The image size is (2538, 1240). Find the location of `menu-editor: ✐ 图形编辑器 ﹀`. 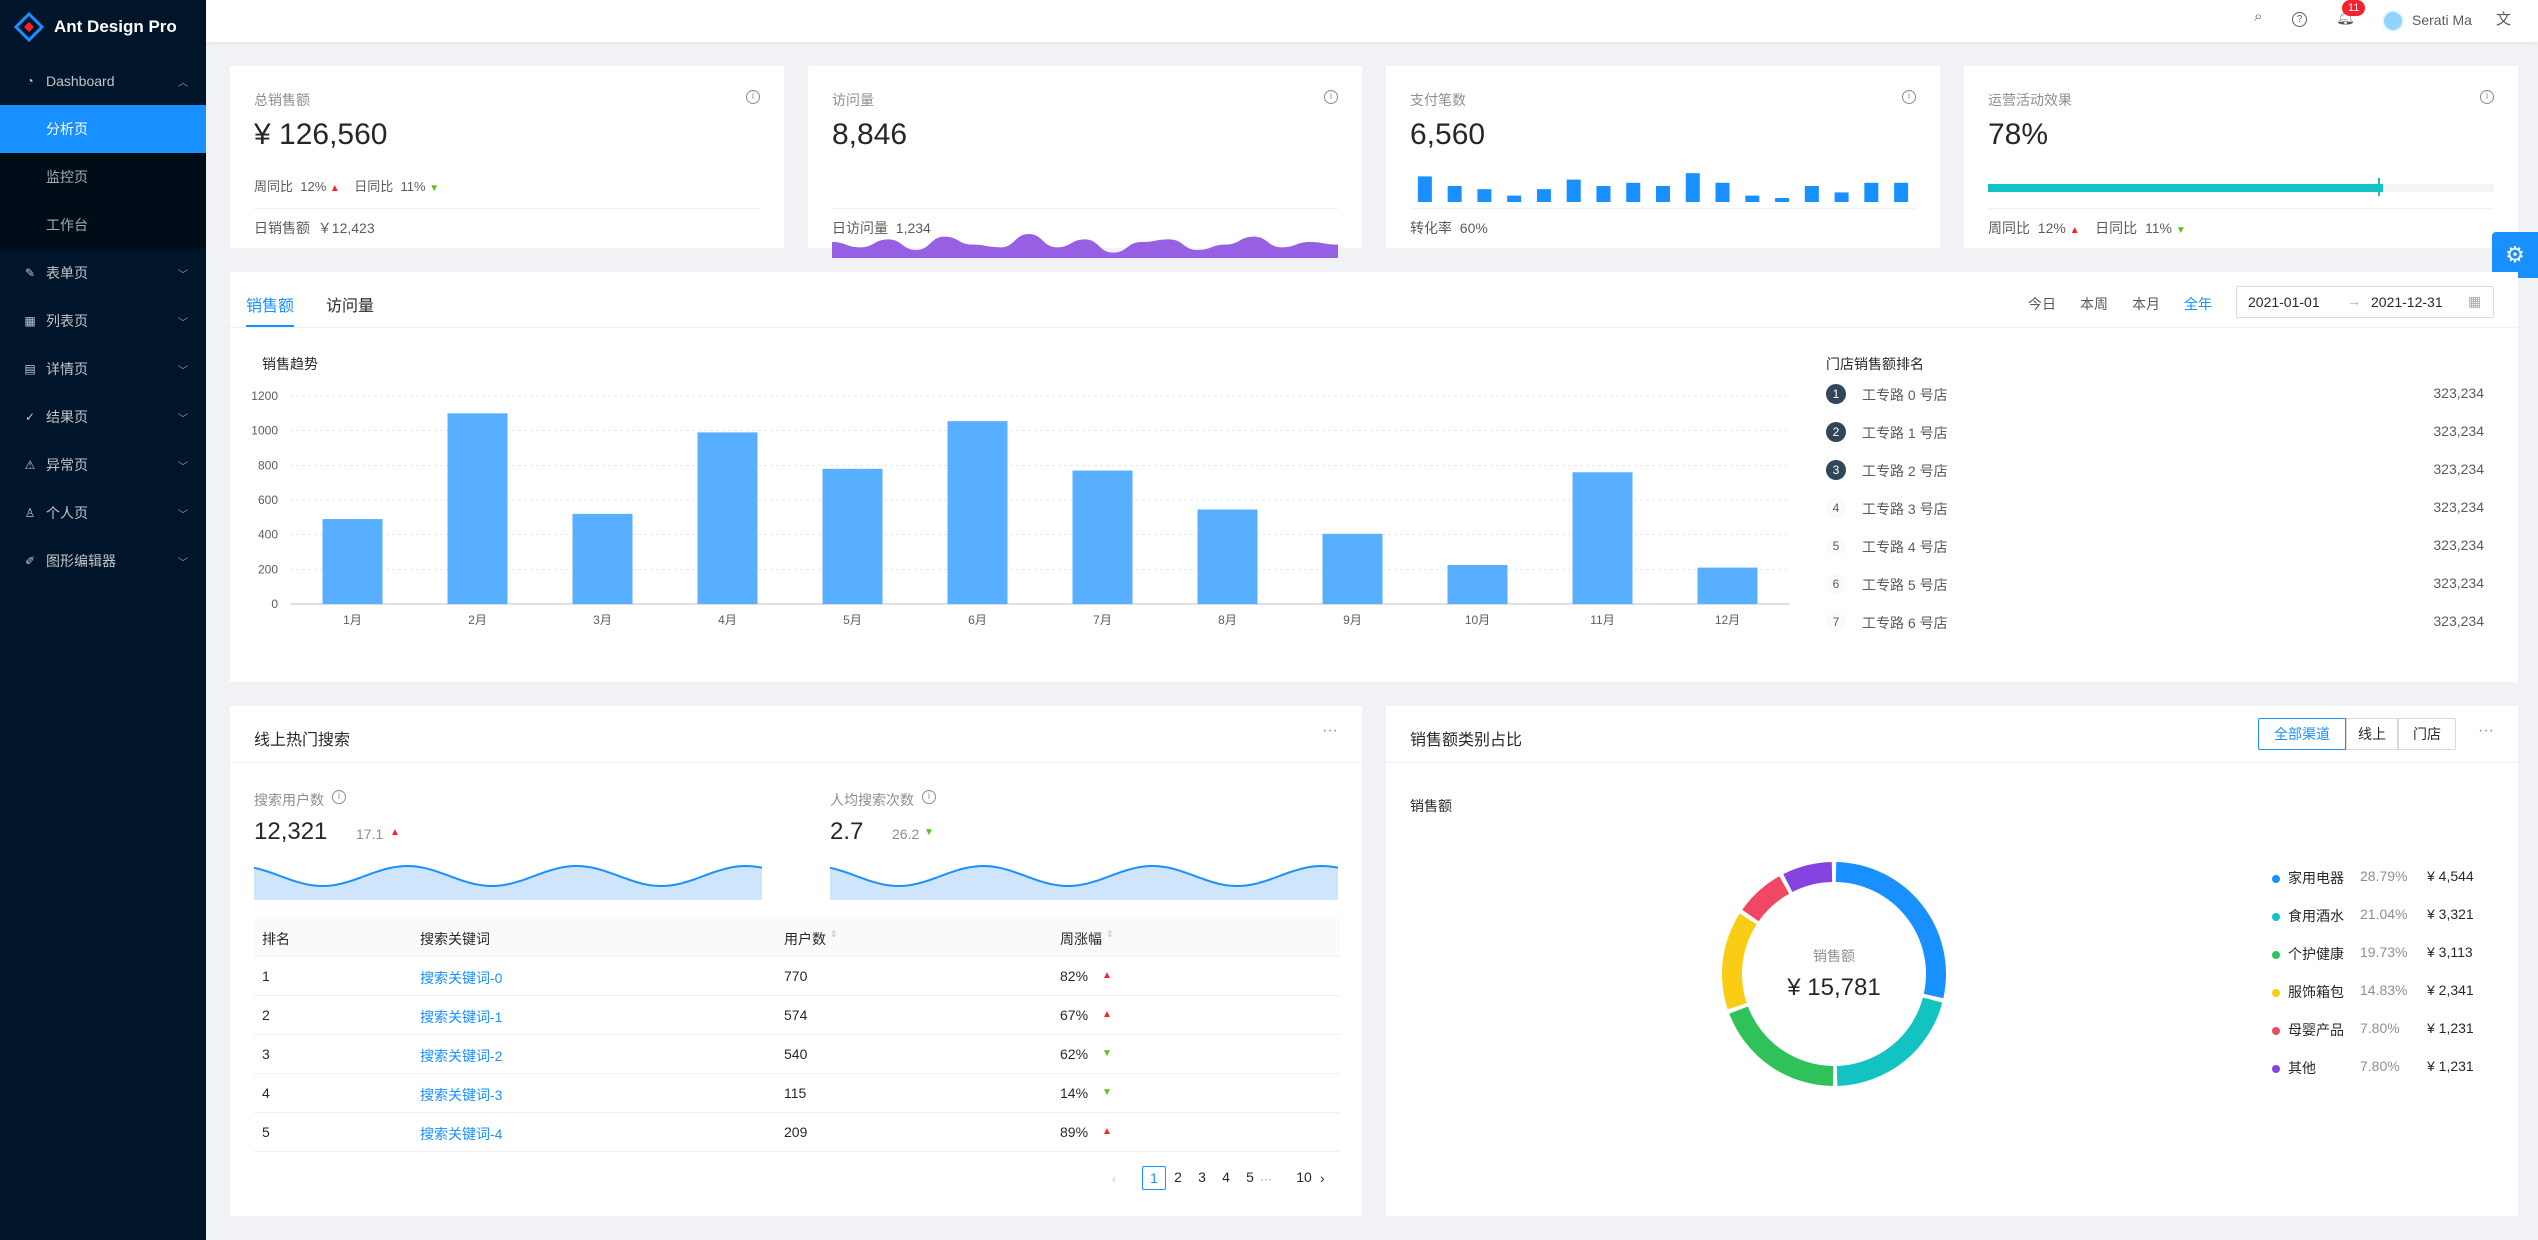

menu-editor: ✐ 图形编辑器 ﹀ is located at coordinates (103, 561).